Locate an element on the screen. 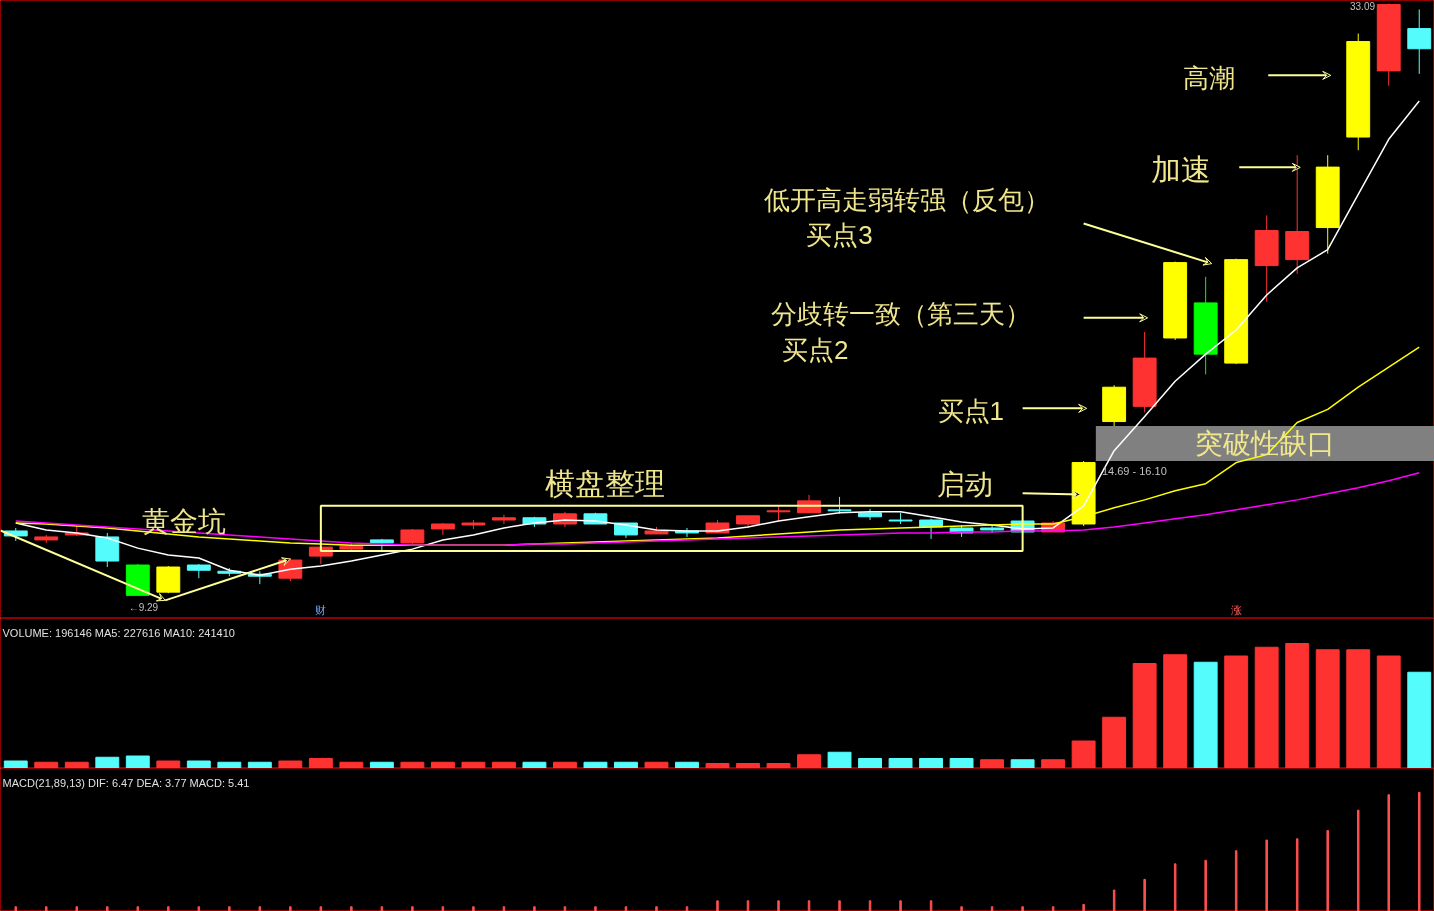 This screenshot has width=1434, height=911. annotation: 买点1 is located at coordinates (970, 411).